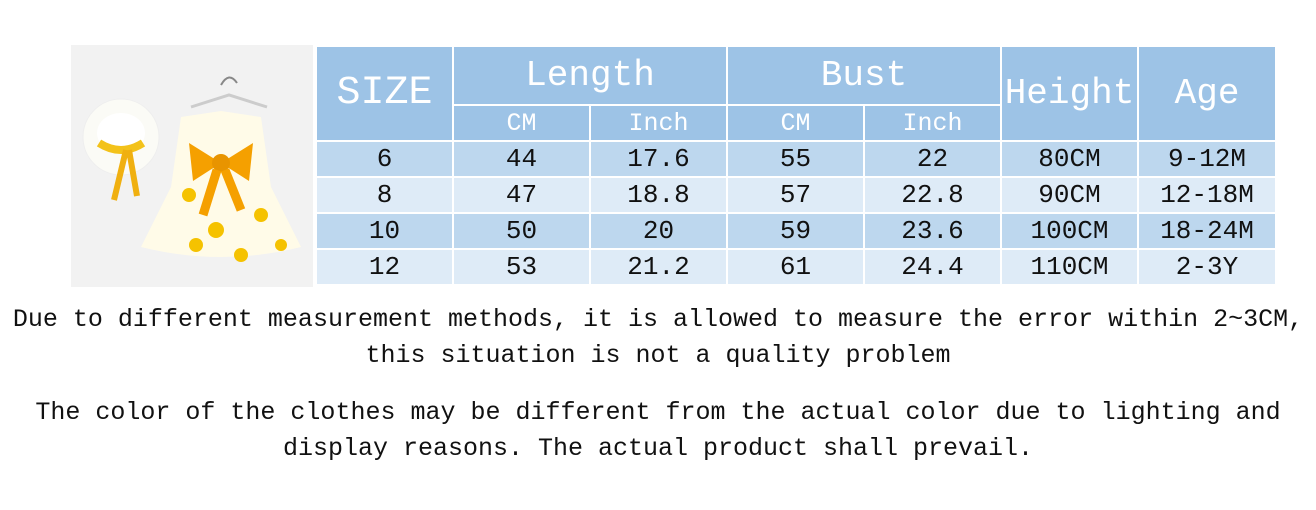 This screenshot has height=510, width=1316. Describe the element at coordinates (384, 159) in the screenshot. I see `table-cell: 6` at that location.